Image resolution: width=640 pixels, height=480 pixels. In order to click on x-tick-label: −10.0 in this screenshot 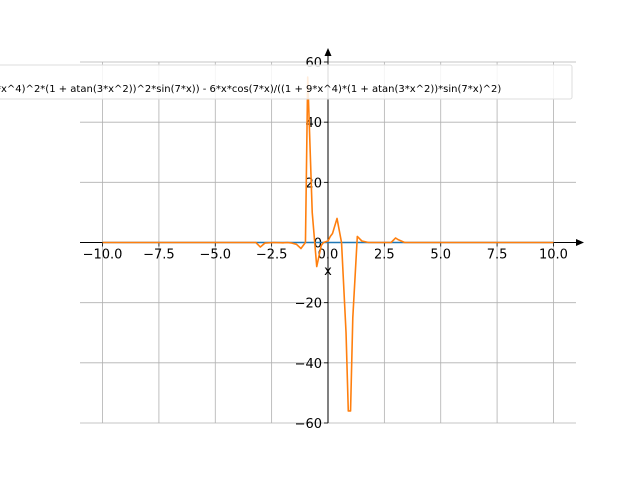, I will do `click(103, 255)`.